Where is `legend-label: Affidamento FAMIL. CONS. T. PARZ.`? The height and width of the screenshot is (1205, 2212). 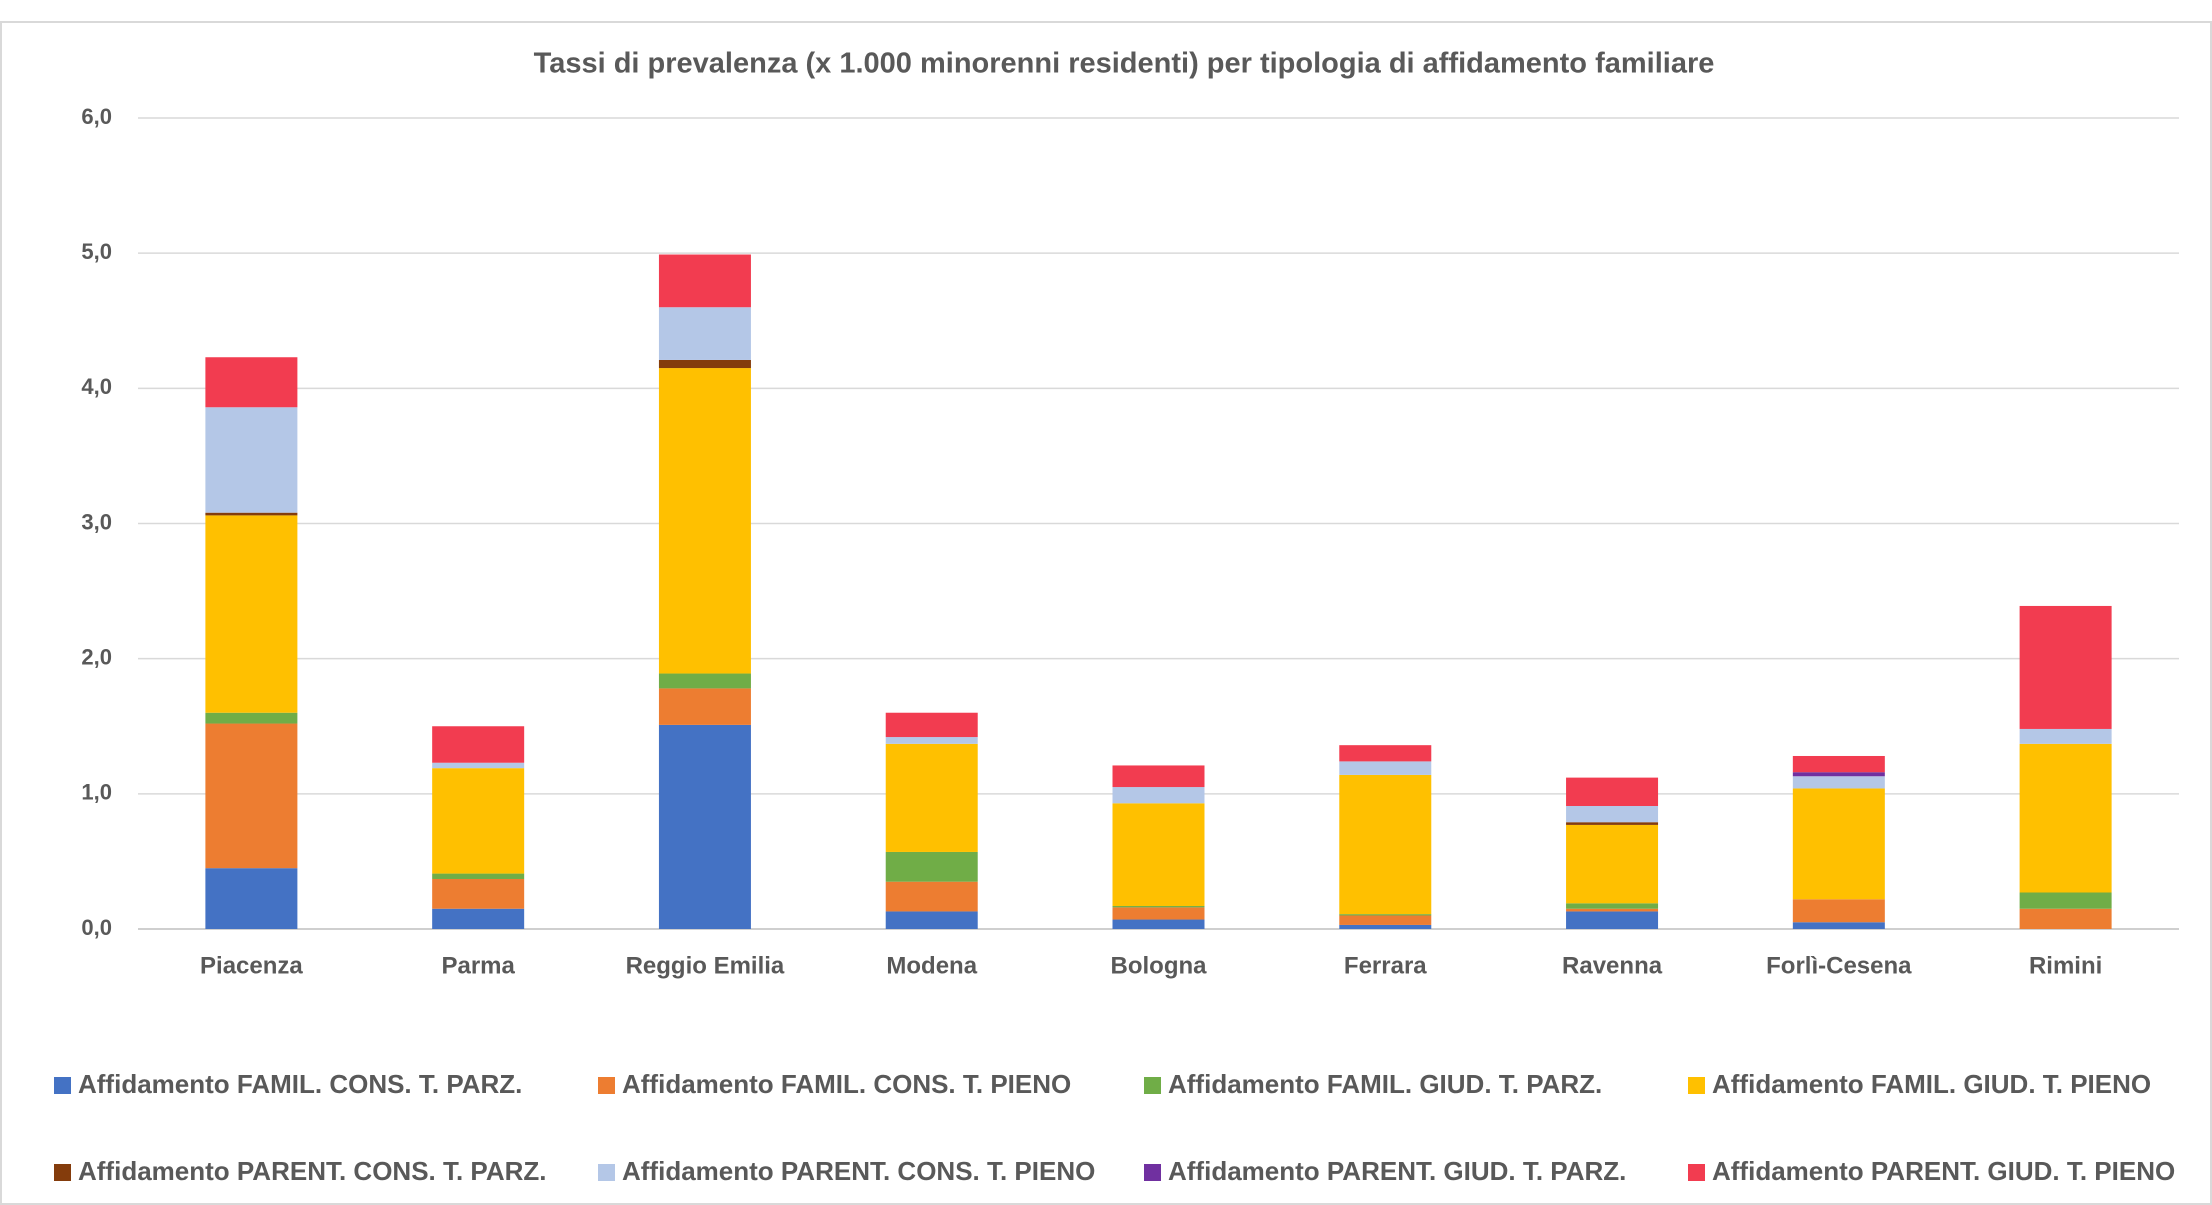
legend-label: Affidamento FAMIL. CONS. T. PARZ. is located at coordinates (300, 1084).